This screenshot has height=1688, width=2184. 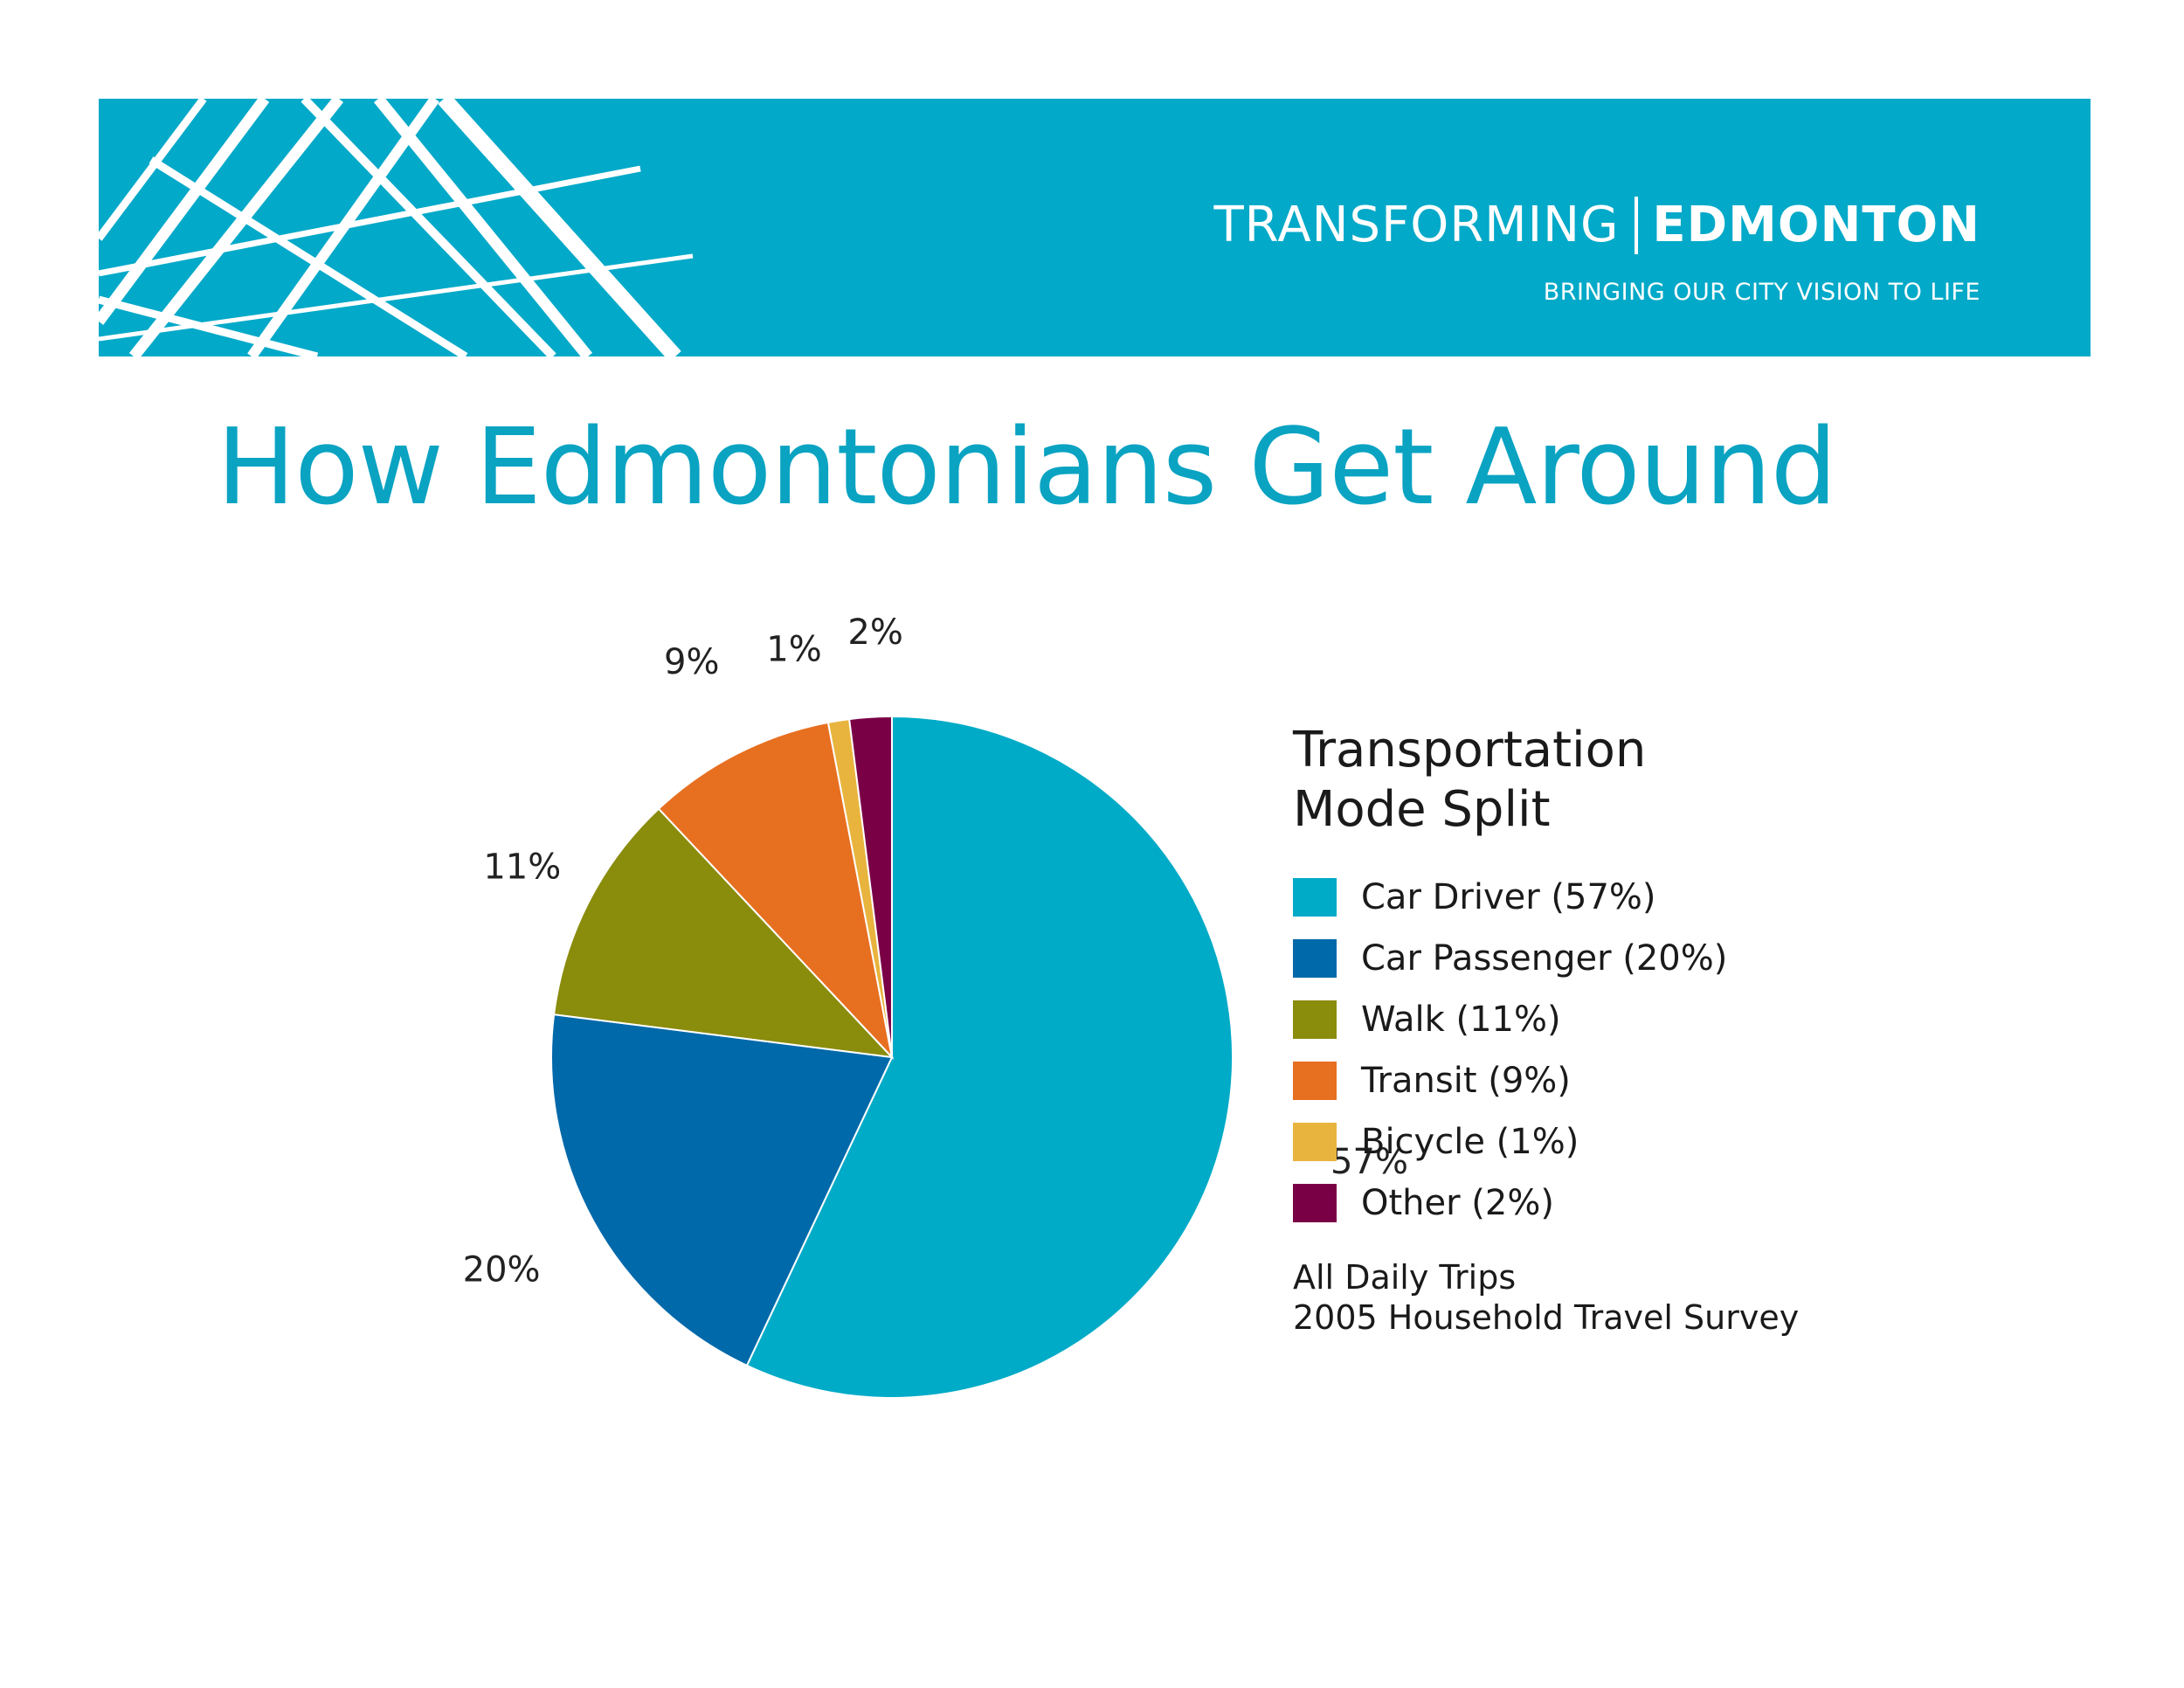 I want to click on pie-slice-bicycle, so click(x=859, y=887).